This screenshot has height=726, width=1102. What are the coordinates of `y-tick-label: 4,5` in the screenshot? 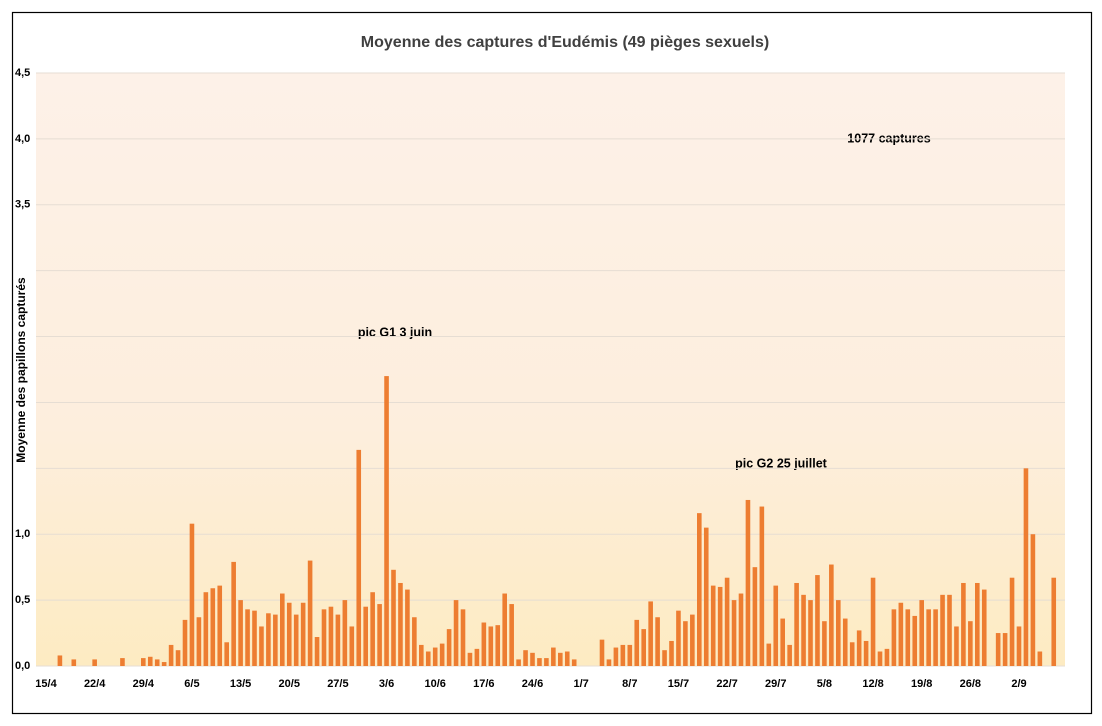 It's located at (22, 73).